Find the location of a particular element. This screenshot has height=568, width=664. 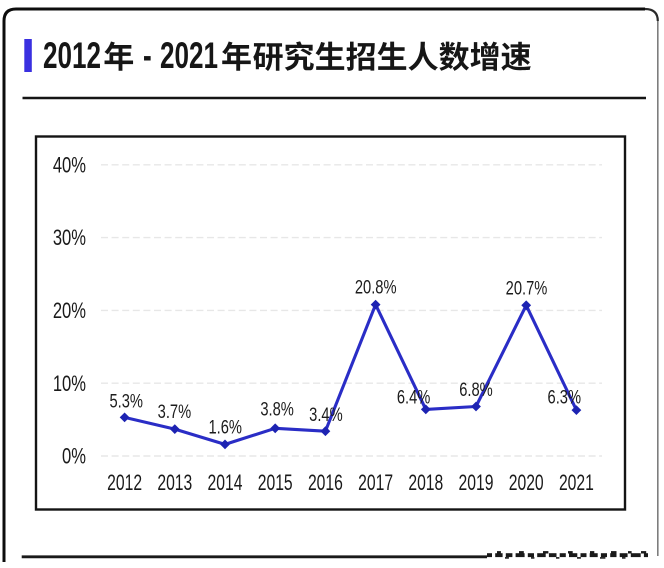

svg-text: 3.7% is located at coordinates (174, 411).